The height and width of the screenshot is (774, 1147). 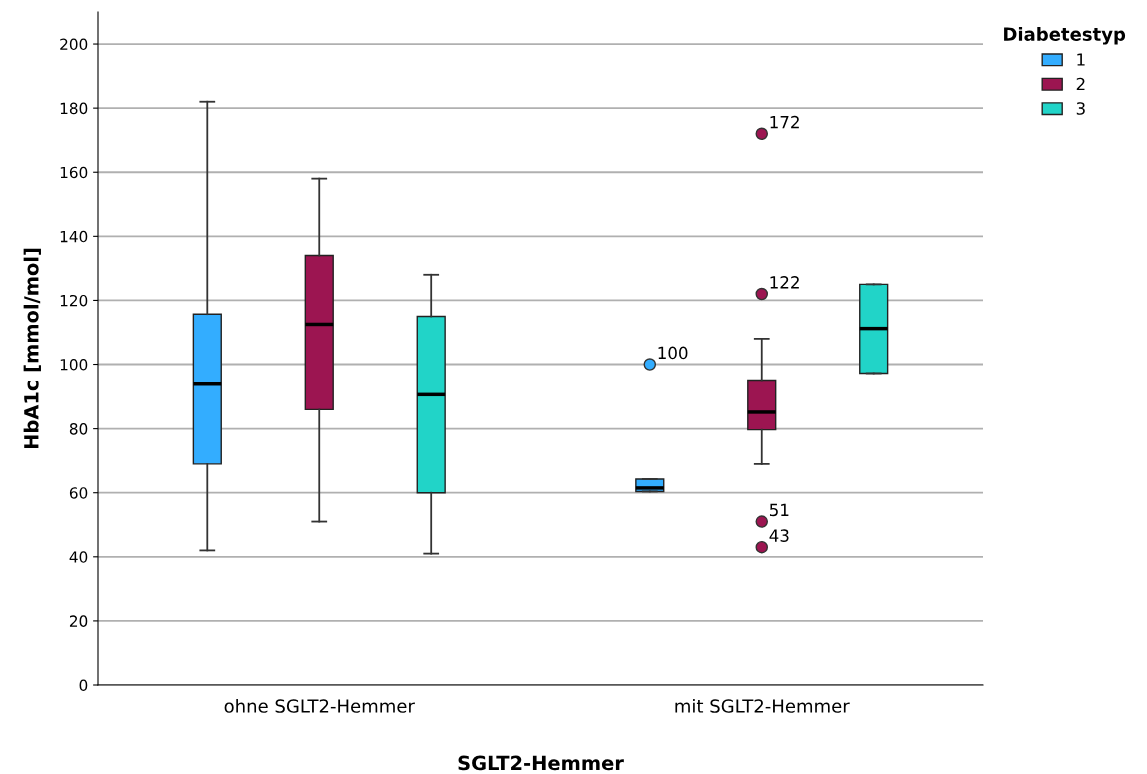 What do you see at coordinates (779, 510) in the screenshot?
I see `annotation: 51` at bounding box center [779, 510].